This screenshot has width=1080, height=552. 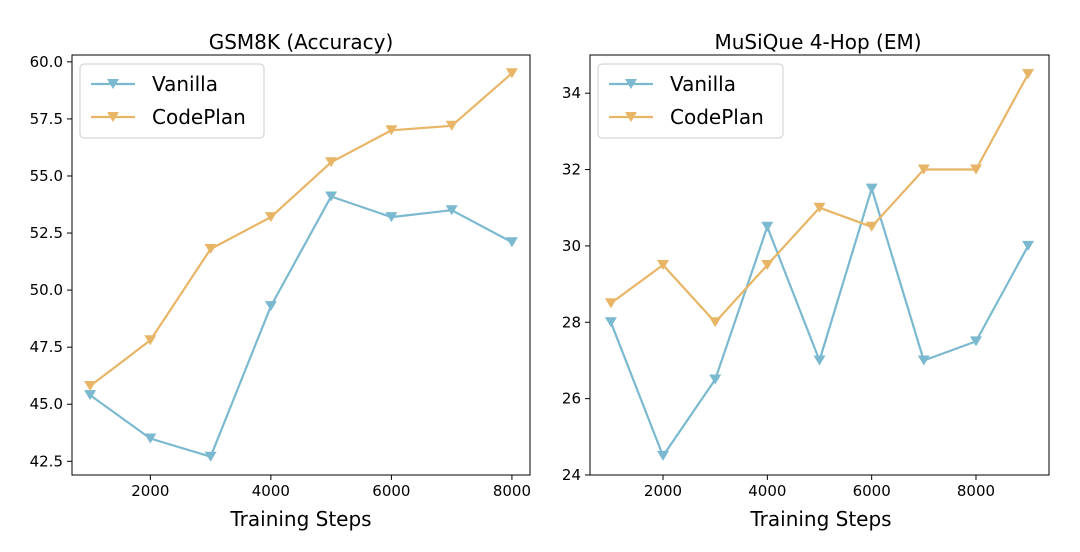 I want to click on y-tick-label: 28, so click(x=571, y=322).